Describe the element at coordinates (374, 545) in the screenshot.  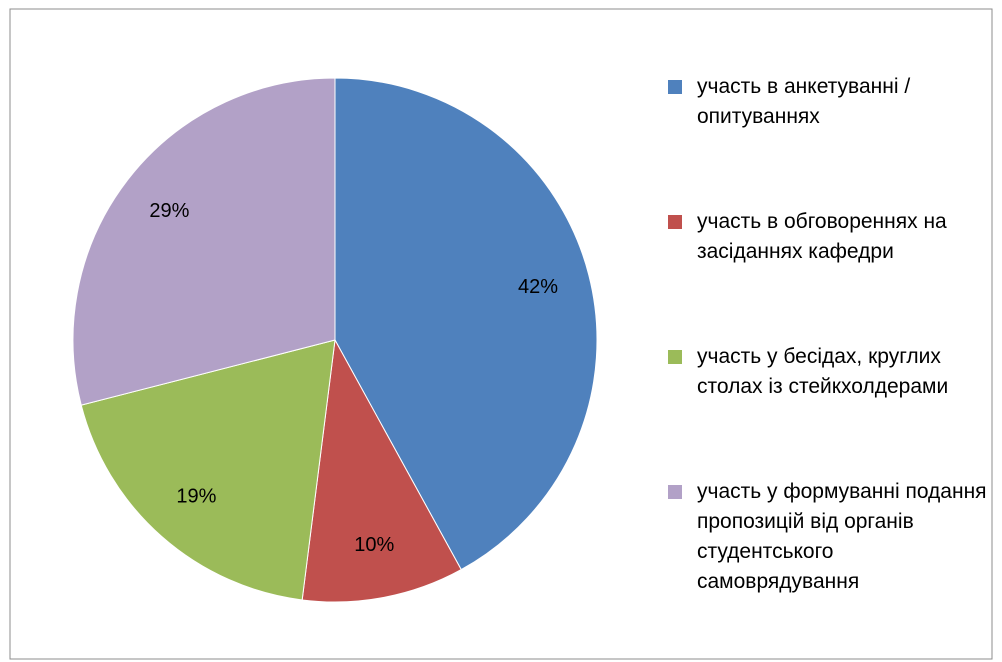
I see `data-label: 10%` at that location.